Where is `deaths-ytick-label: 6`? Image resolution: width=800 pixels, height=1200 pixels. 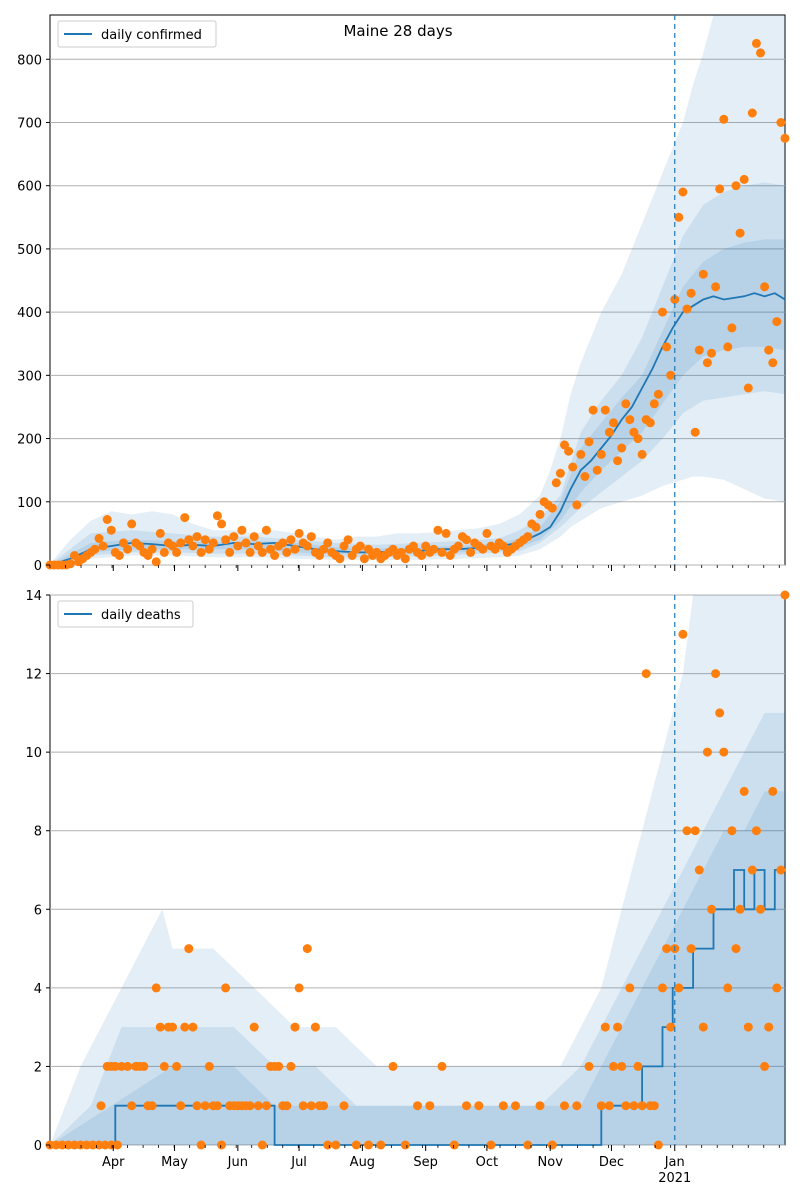
deaths-ytick-label: 6 is located at coordinates (38, 910).